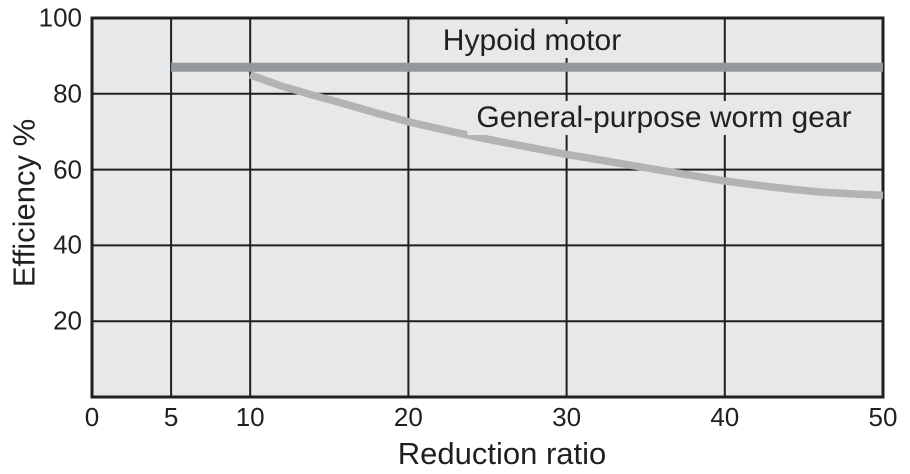 The image size is (910, 474). Describe the element at coordinates (532, 41) in the screenshot. I see `series-label-hypoid-motor: Hypoid motor` at that location.